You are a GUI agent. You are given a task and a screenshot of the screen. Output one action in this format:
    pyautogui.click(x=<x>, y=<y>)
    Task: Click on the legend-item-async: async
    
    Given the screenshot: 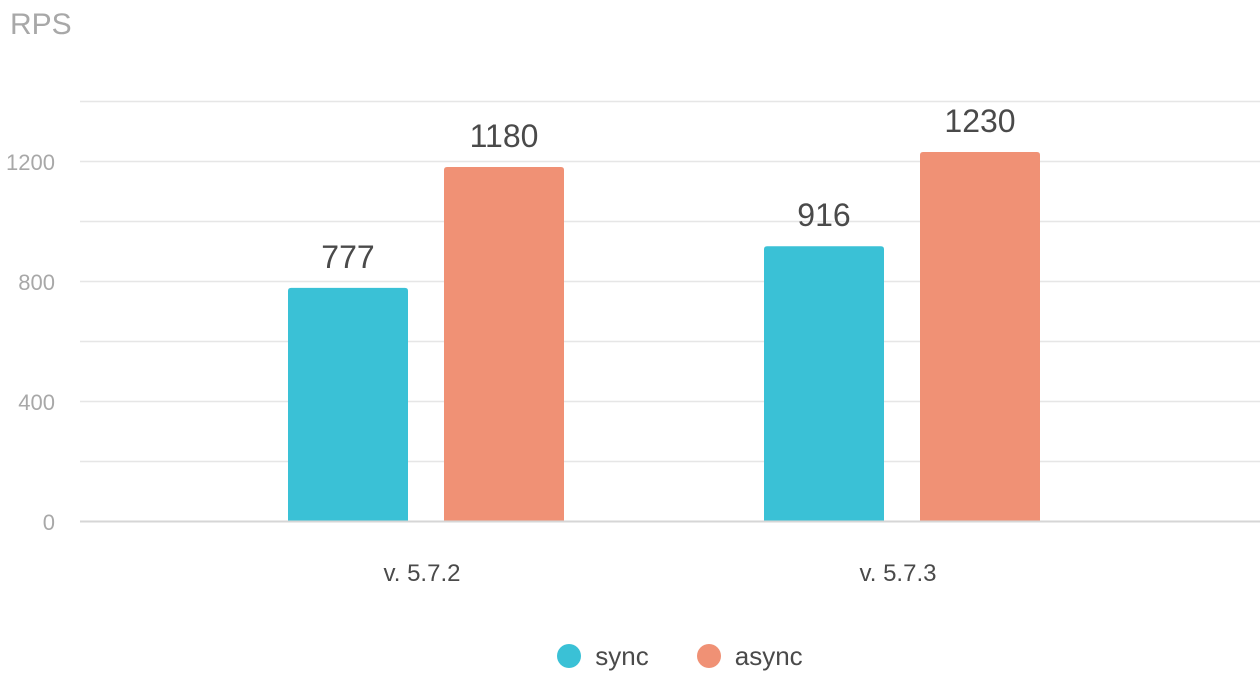 What is the action you would take?
    pyautogui.click(x=749, y=656)
    